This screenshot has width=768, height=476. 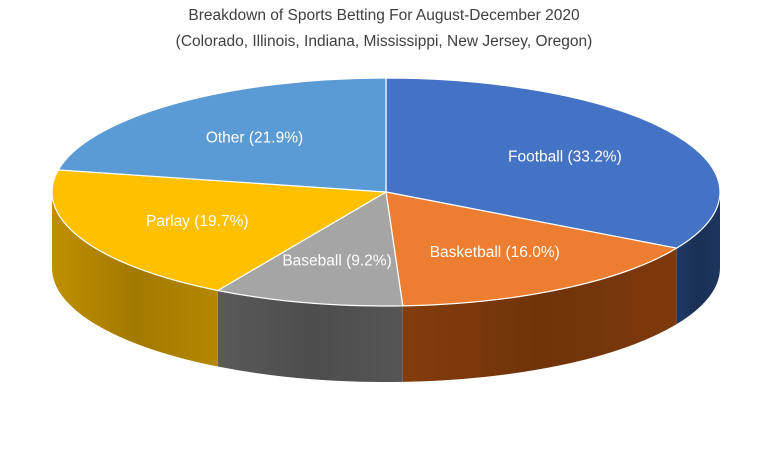 What do you see at coordinates (254, 137) in the screenshot?
I see `pie-label-other: Other (21.9%)` at bounding box center [254, 137].